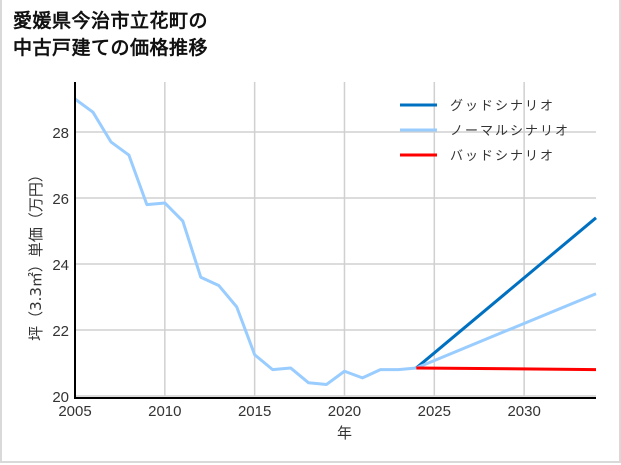  I want to click on chart-title: 愛媛県今治市立花町の 中古戸建ての価格推移, so click(110, 35).